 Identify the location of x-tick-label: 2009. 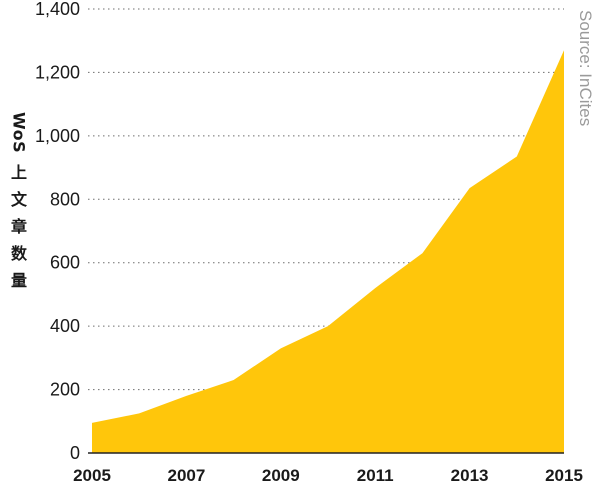
(281, 475).